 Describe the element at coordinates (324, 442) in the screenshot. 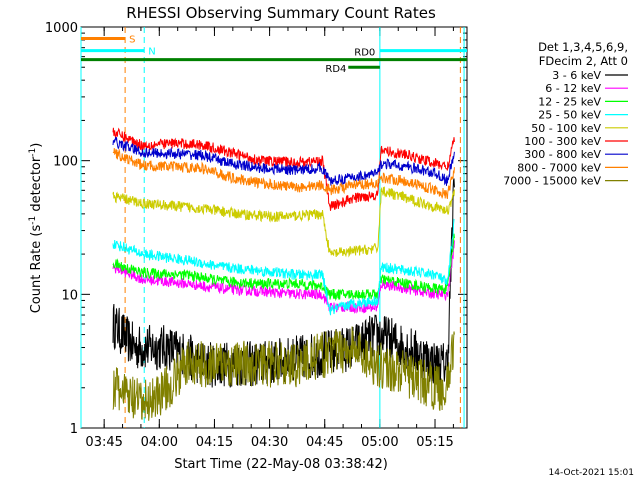

I see `x-tick-label-04:45: 04:45` at that location.